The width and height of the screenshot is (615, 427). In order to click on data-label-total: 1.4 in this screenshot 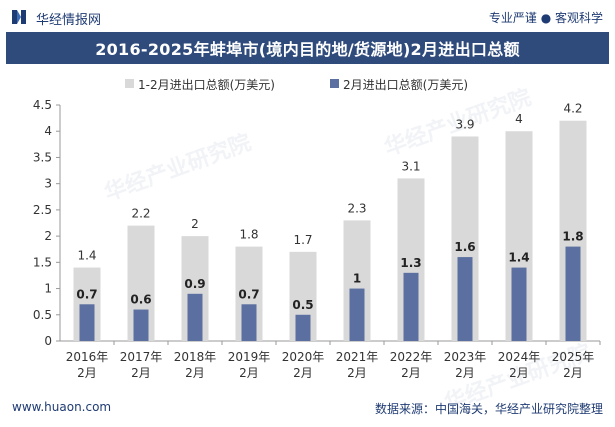, I will do `click(86, 256)`.